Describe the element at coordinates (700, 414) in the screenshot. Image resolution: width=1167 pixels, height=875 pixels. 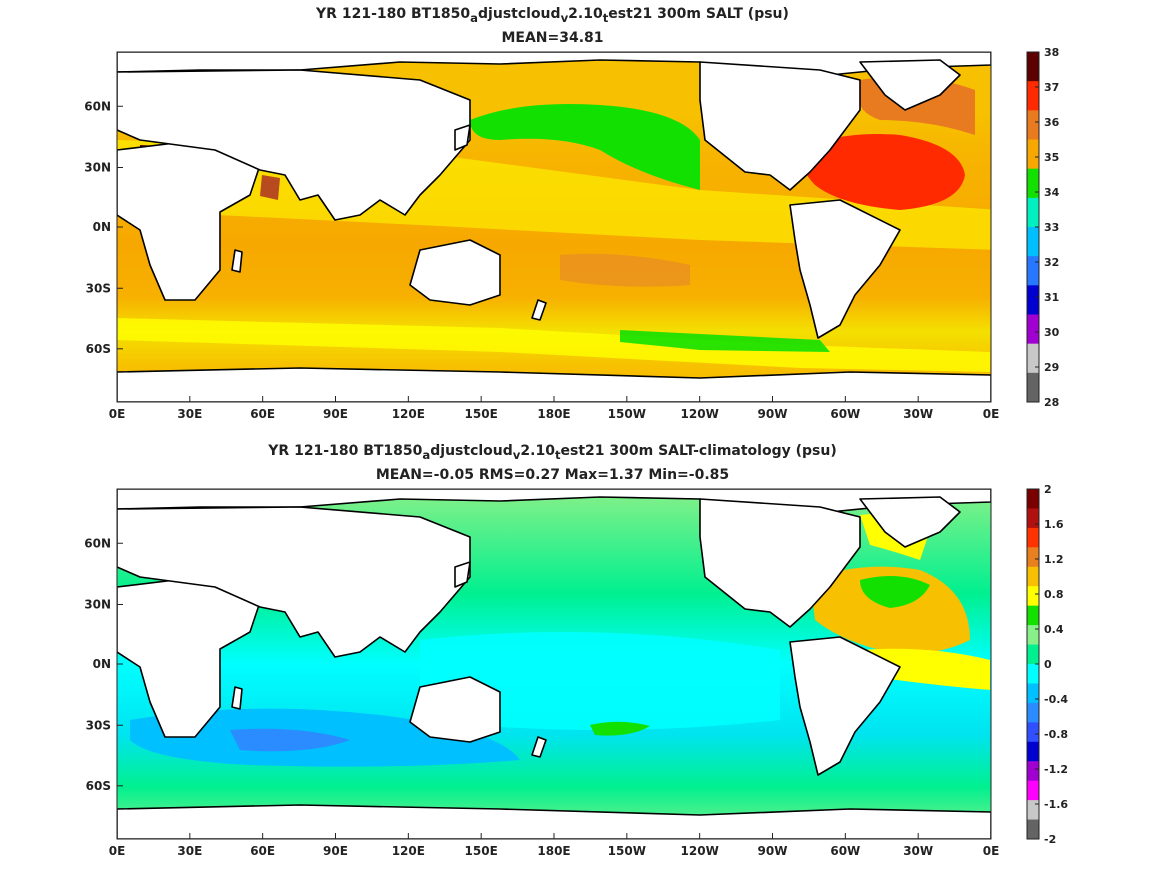
I see `x-tick-label: 120W` at that location.